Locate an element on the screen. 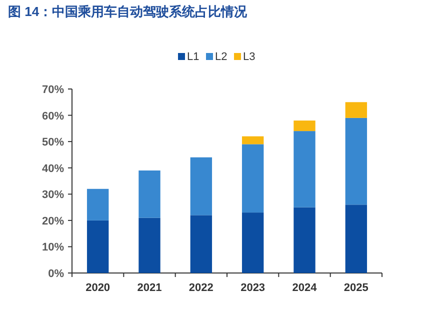 This screenshot has width=445, height=335. y-tick-label: 0% is located at coordinates (56, 274).